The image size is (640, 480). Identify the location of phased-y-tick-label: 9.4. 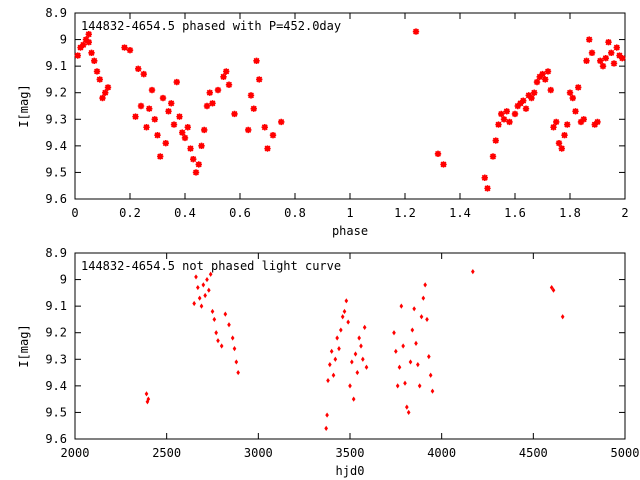
(56, 146).